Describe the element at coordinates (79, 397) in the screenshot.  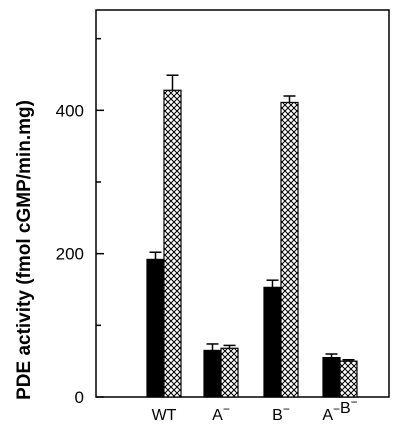
I see `y-tick-label: 0` at that location.